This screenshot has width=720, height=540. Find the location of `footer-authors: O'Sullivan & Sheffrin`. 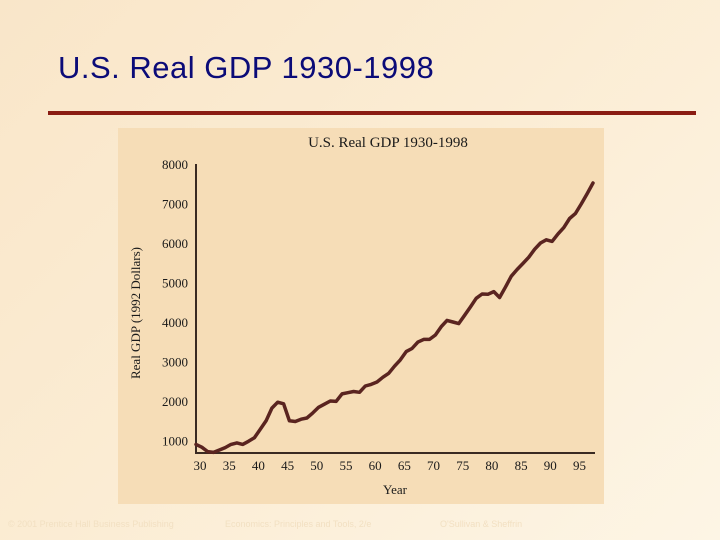

footer-authors: O'Sullivan & Sheffrin is located at coordinates (481, 524).